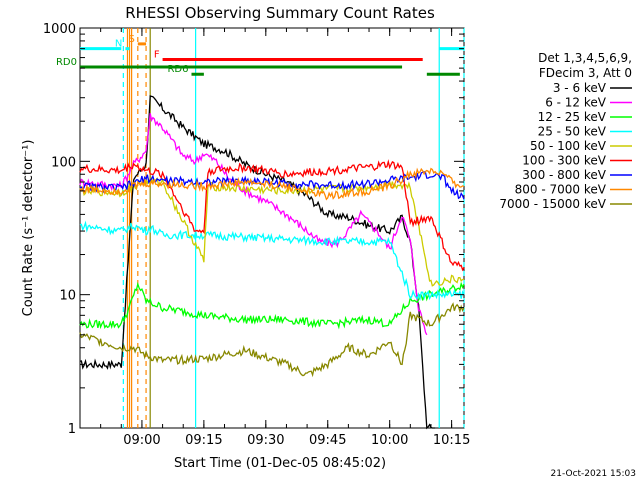  What do you see at coordinates (585, 73) in the screenshot?
I see `legend-header-line-2: FDecim 3, Att 0` at bounding box center [585, 73].